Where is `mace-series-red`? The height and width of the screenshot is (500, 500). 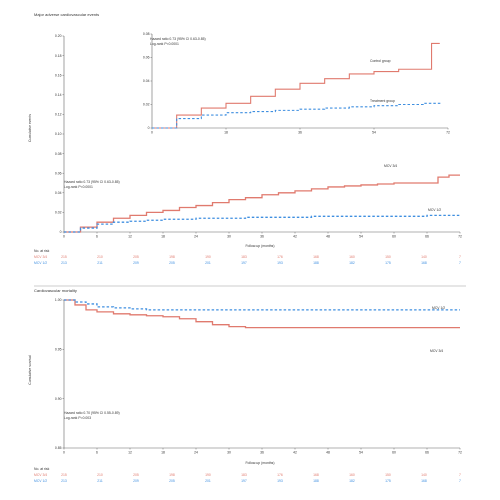
mace-series-red is located at coordinates (262, 203).